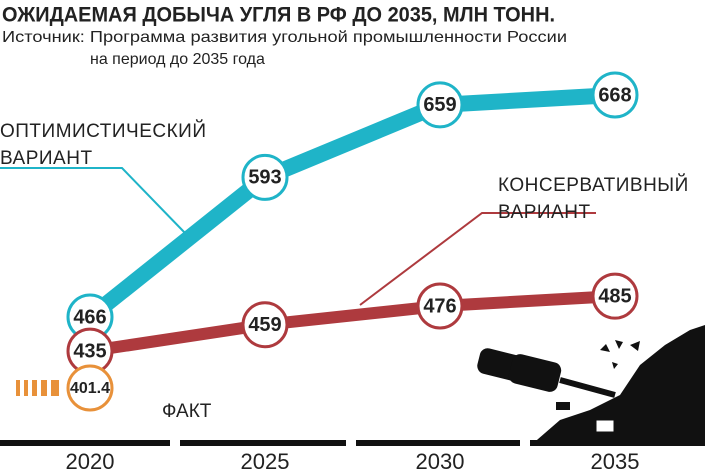 This screenshot has height=474, width=705. I want to click on value-label: 476, so click(439, 306).